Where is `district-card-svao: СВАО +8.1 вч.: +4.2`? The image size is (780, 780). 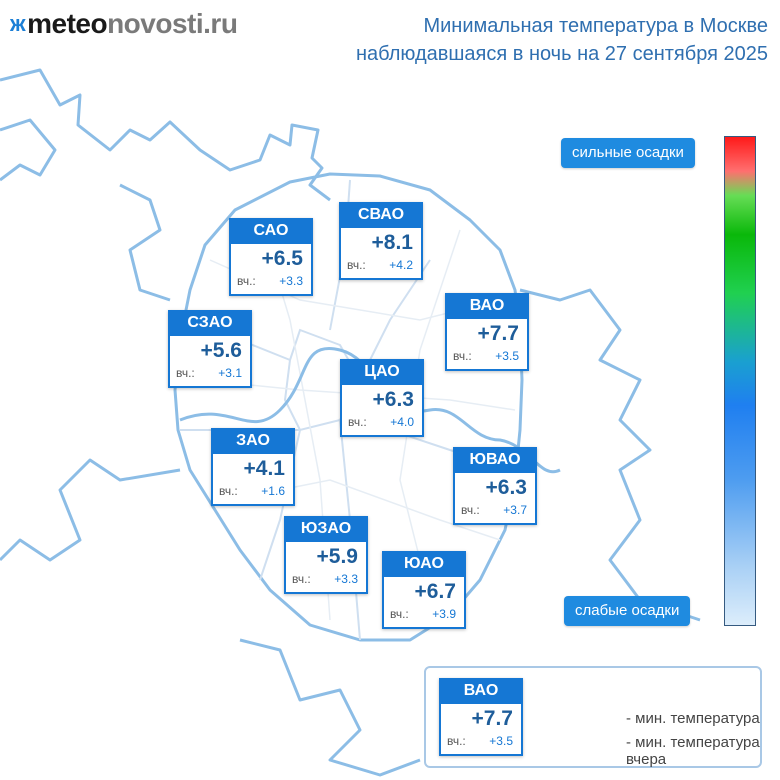 district-card-svao: СВАО +8.1 вч.: +4.2 is located at coordinates (381, 241).